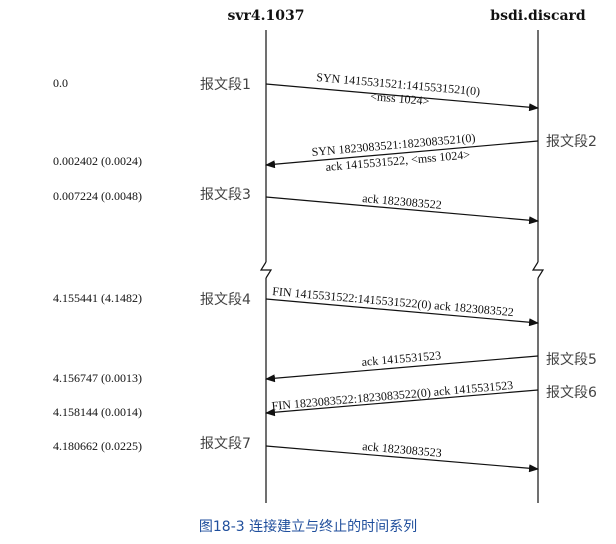 This screenshot has height=544, width=616. I want to click on segment-label: 报文段6, so click(571, 393).